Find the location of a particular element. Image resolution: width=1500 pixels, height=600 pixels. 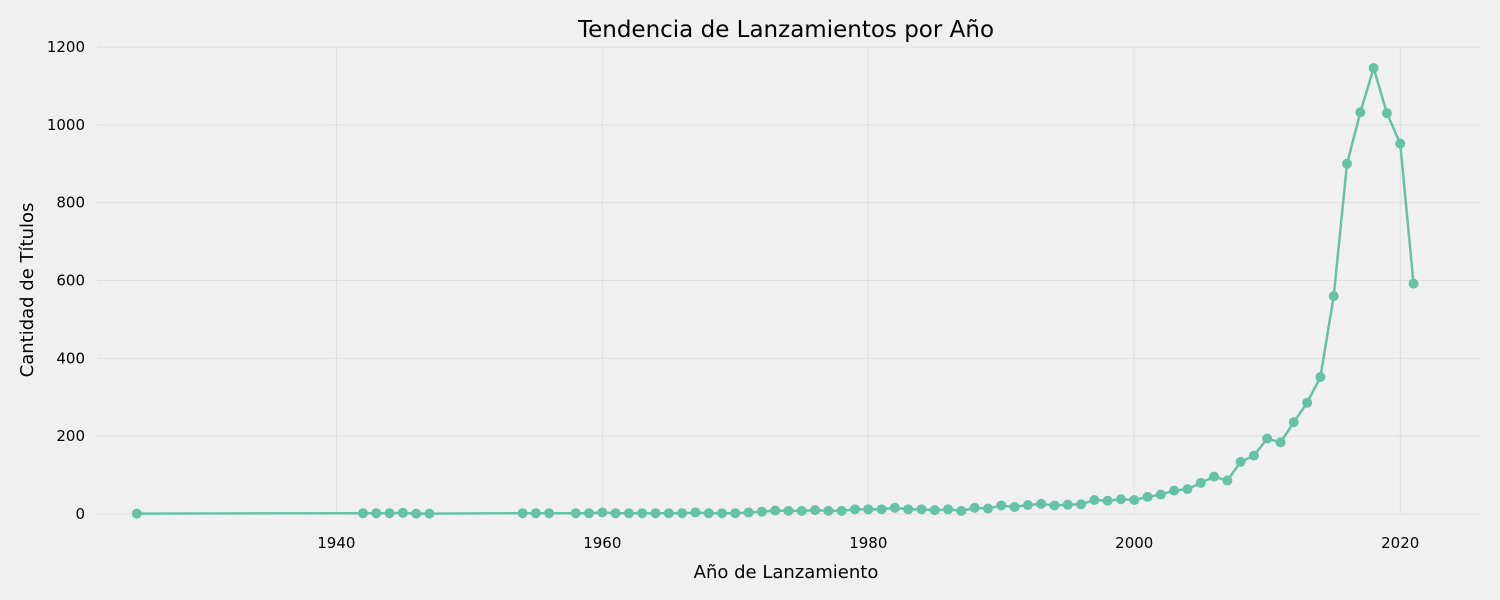

y-tick-label: 1000 is located at coordinates (66, 125).